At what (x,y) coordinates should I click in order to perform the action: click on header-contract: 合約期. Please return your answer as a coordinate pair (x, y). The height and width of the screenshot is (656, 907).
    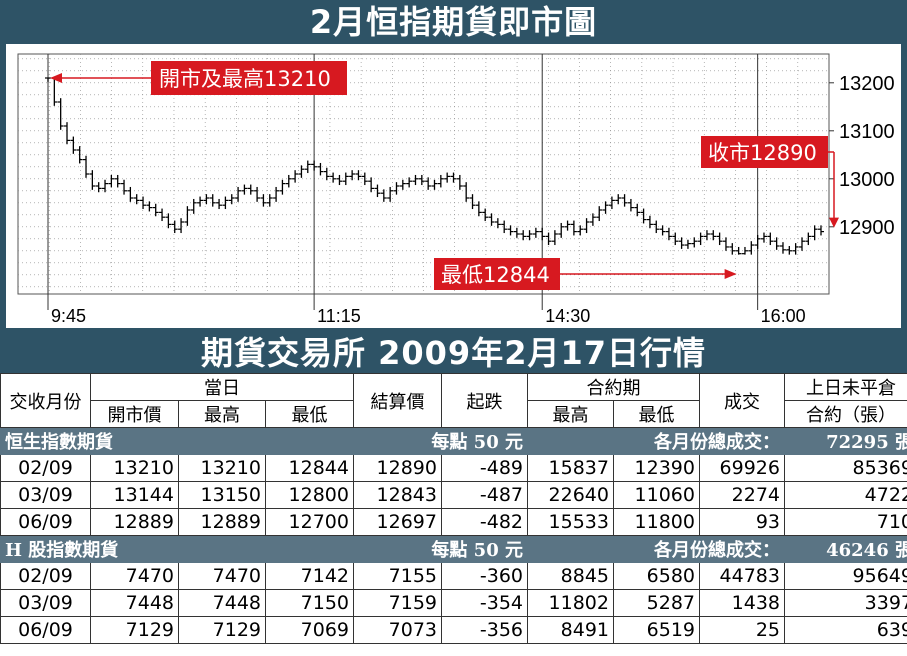
    Looking at the image, I should click on (613, 387).